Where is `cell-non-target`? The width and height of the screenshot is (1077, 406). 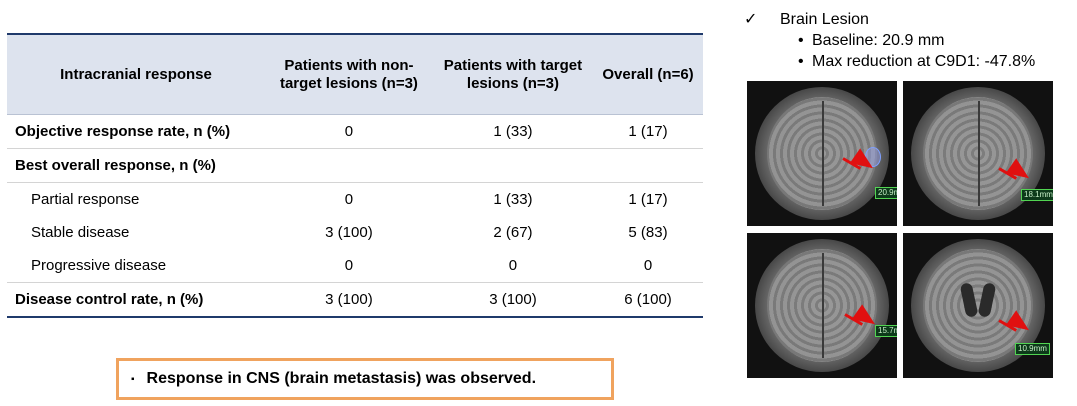 cell-non-target is located at coordinates (349, 165).